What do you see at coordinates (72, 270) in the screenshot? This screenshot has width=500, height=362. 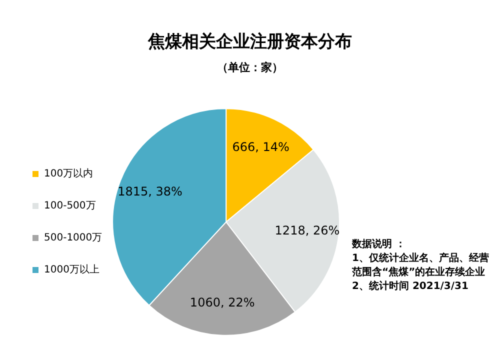 I see `legend-label: 1000万以上` at bounding box center [72, 270].